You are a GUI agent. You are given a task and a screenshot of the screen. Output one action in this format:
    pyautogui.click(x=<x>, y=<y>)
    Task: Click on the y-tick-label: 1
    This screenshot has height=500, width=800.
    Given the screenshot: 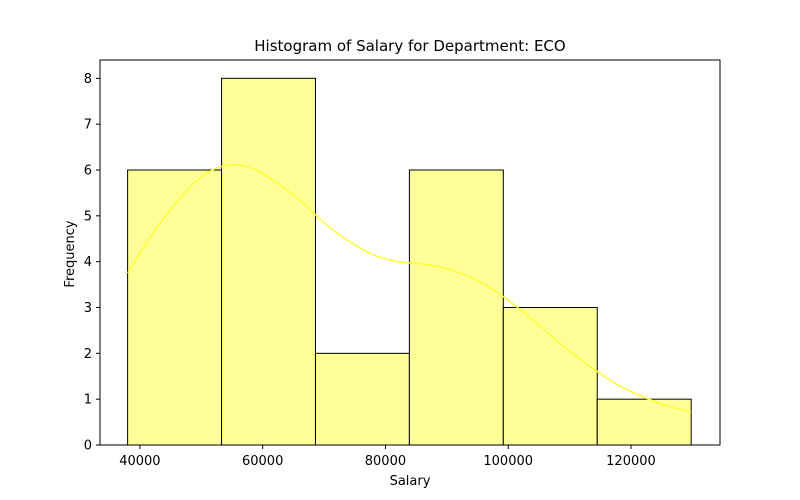 What is the action you would take?
    pyautogui.click(x=88, y=400)
    